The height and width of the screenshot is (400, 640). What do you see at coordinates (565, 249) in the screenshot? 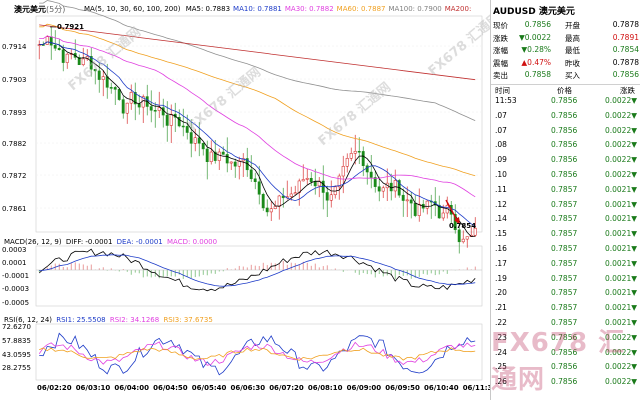
I see `tick-row: .16 0.7857 0.0021▼` at bounding box center [565, 249].